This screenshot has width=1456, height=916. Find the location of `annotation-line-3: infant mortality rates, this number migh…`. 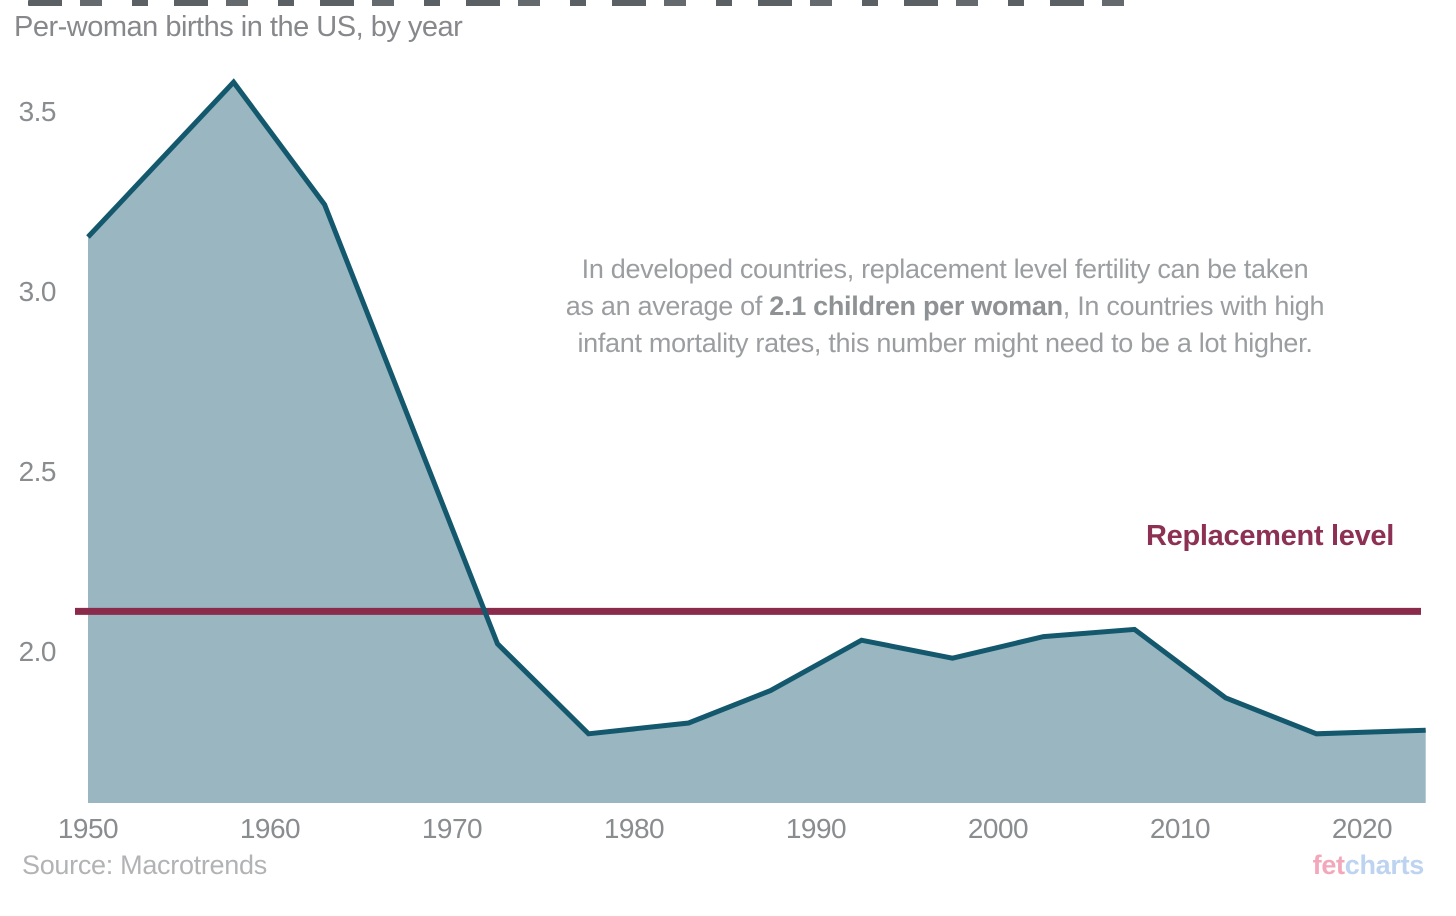

annotation-line-3: infant mortality rates, this number migh… is located at coordinates (945, 343).